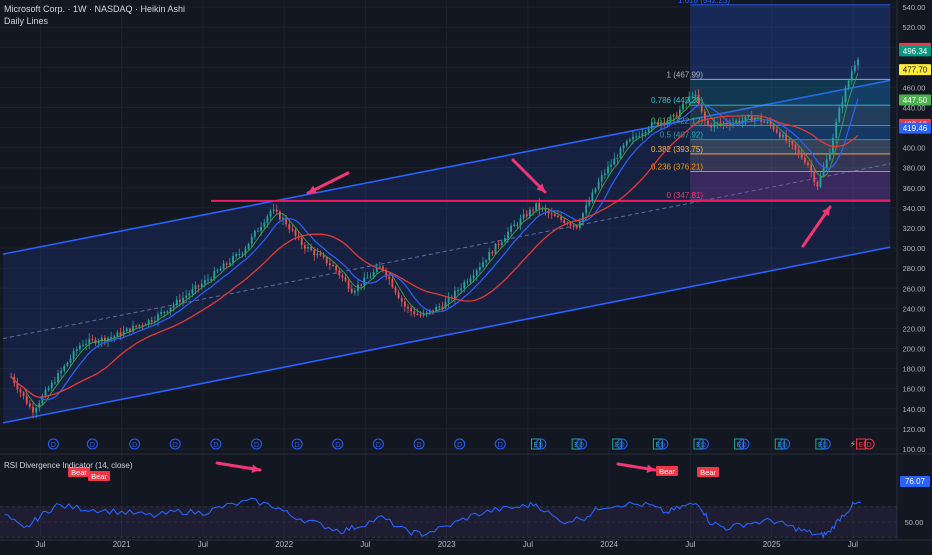 This screenshot has width=932, height=555. Describe the element at coordinates (915, 481) in the screenshot. I see `rsi-value-tag: 76.07` at that location.